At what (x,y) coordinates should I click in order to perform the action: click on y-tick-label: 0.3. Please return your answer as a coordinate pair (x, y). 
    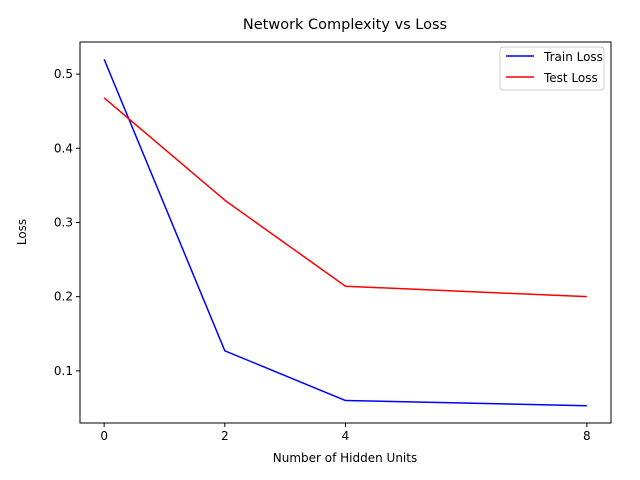
    Looking at the image, I should click on (63, 222).